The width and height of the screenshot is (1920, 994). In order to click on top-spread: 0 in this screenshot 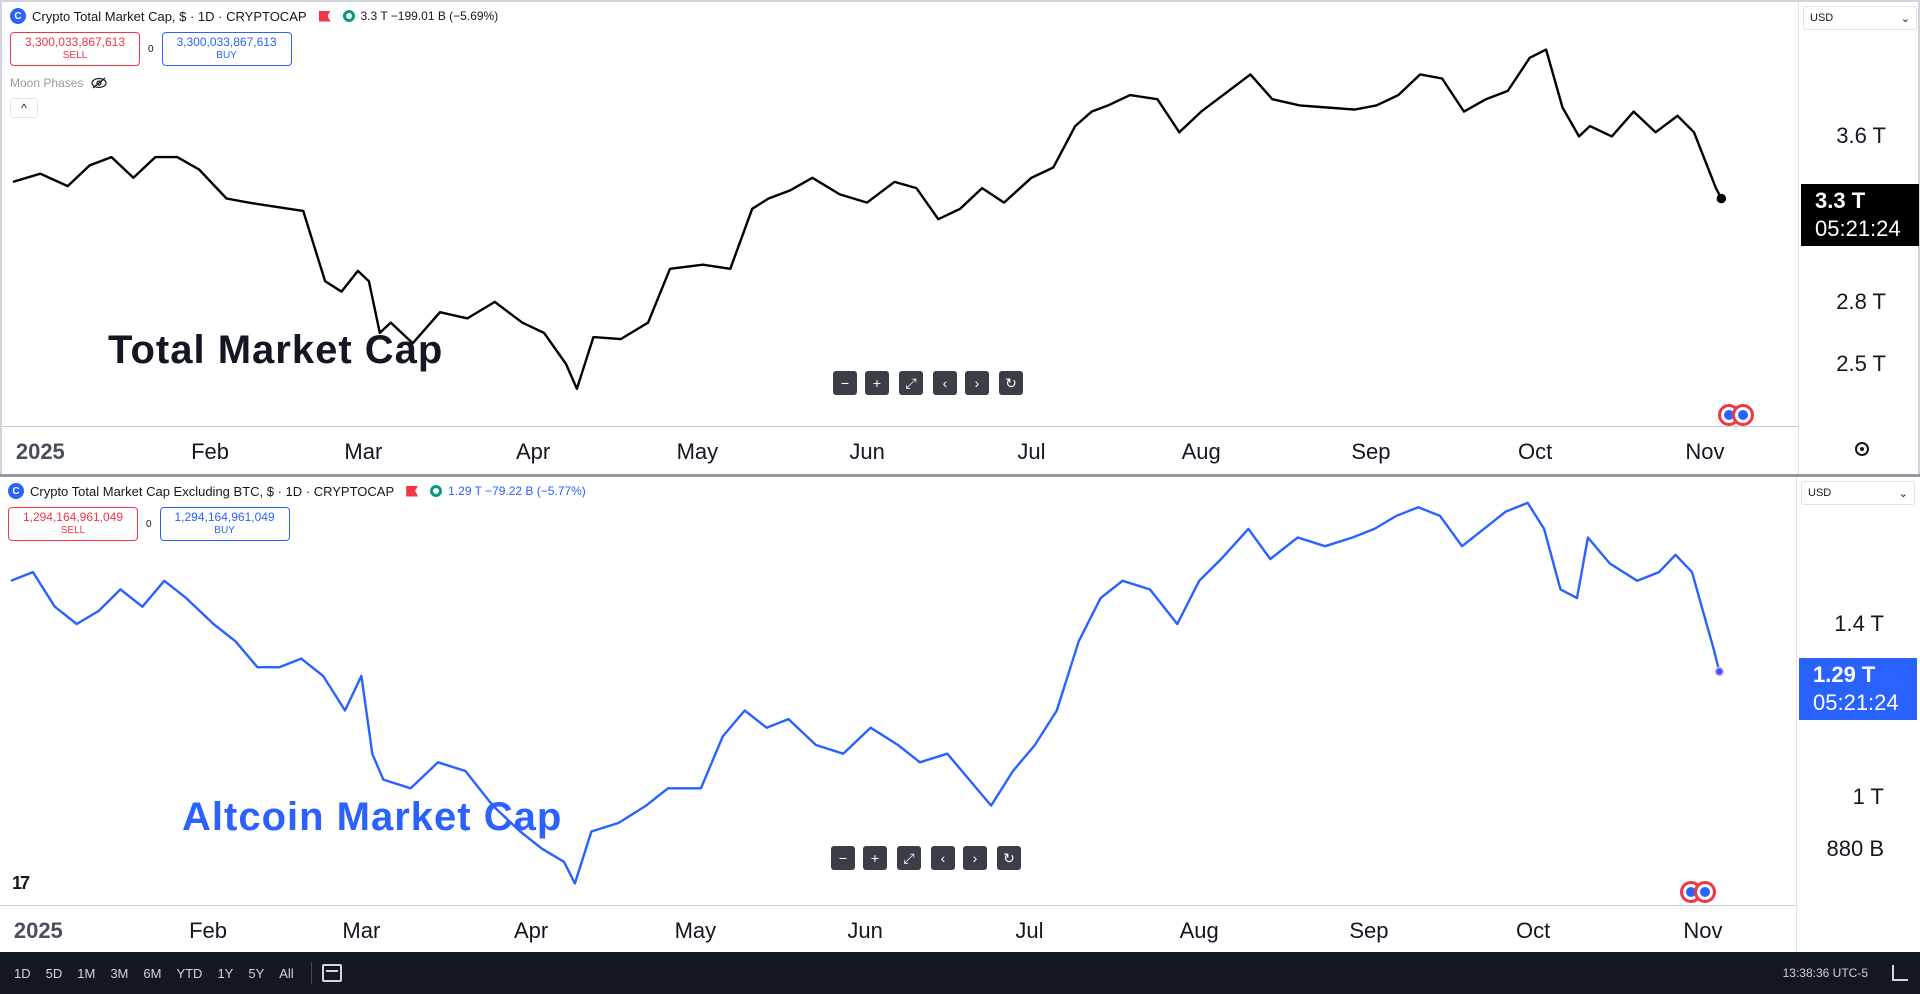, I will do `click(151, 49)`.